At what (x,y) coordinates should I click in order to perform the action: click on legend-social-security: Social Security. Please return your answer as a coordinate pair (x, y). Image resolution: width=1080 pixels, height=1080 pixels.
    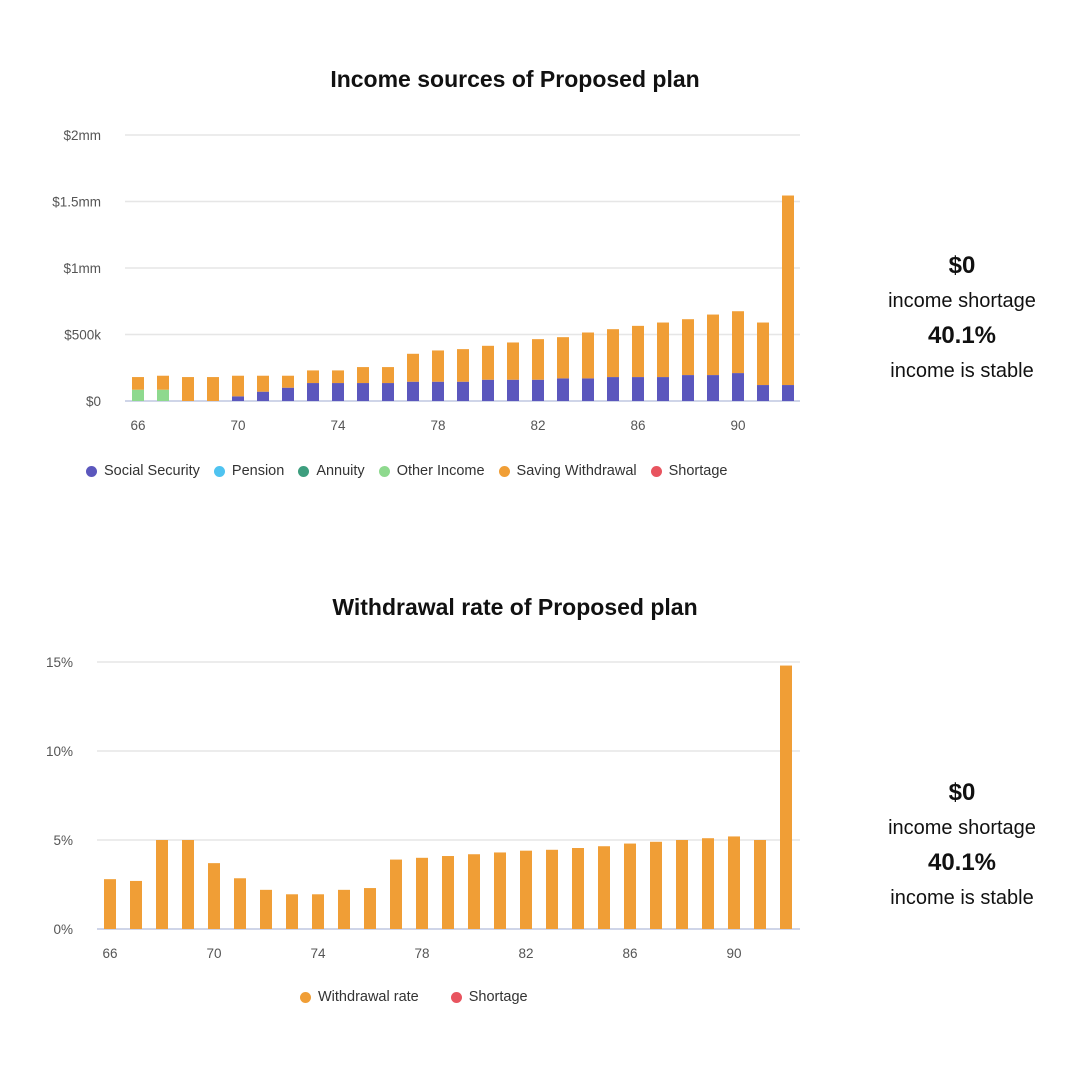
    Looking at the image, I should click on (143, 471).